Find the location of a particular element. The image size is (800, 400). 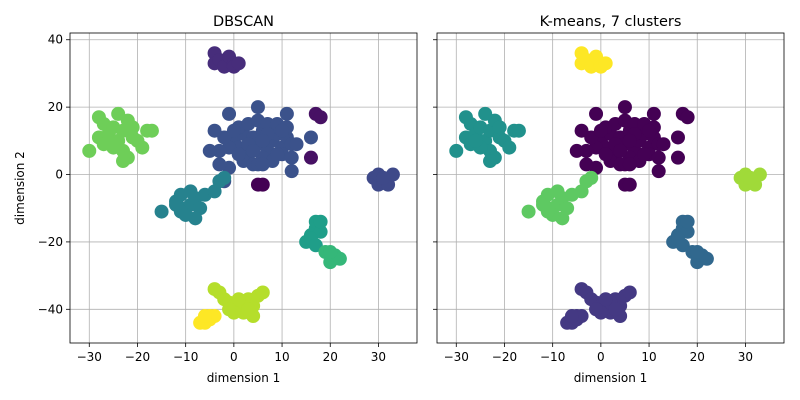

dbscan-y-tick-label: −20 is located at coordinates (50, 242).